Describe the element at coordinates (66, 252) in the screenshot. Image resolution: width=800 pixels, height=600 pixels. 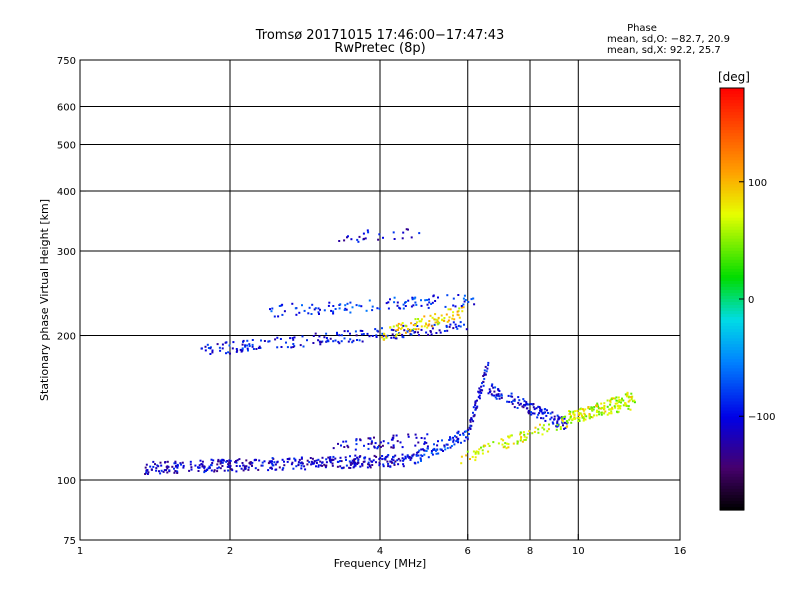
I see `y-tick-label: 300` at that location.